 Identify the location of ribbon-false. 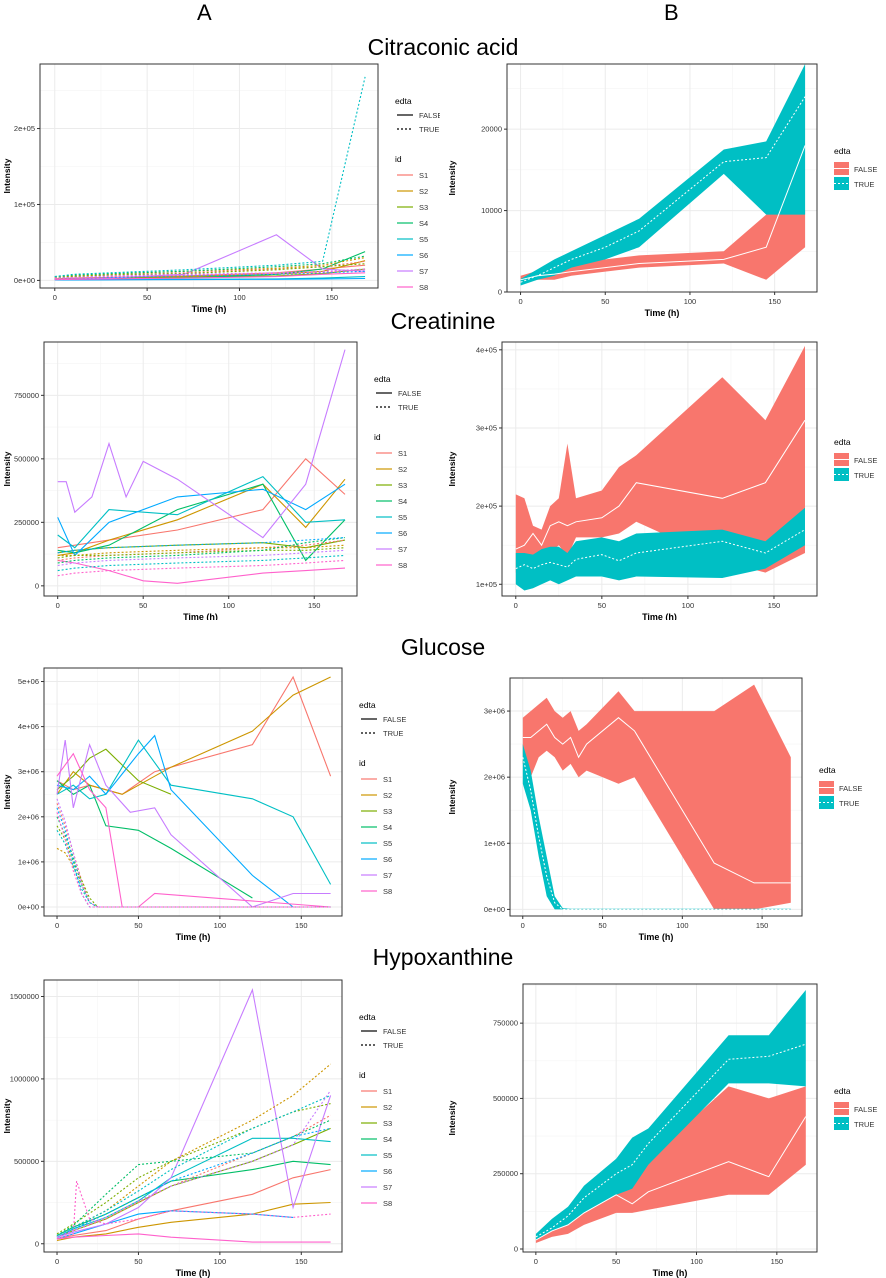
(660, 459).